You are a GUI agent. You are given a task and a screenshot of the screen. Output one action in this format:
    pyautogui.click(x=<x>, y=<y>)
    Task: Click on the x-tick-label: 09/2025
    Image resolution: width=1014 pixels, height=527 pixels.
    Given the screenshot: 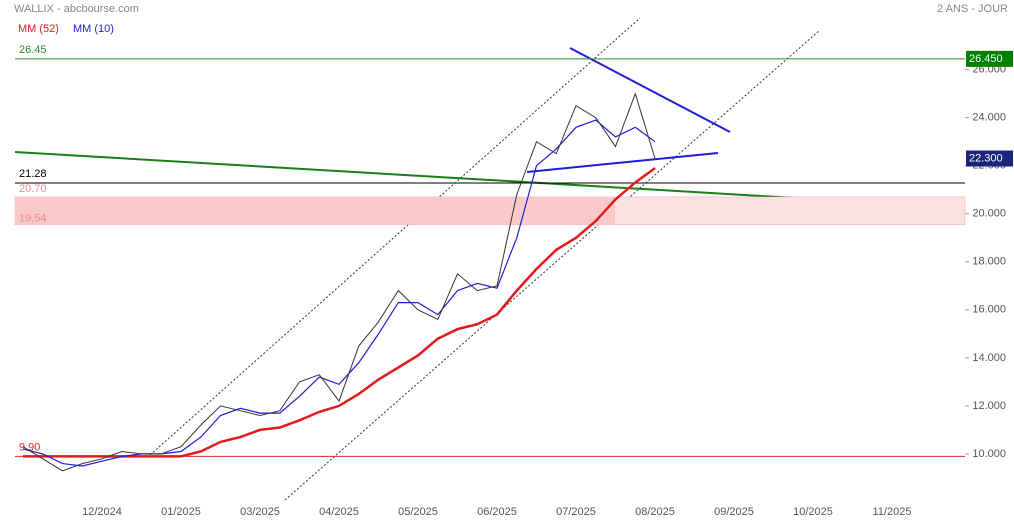 What is the action you would take?
    pyautogui.click(x=734, y=512)
    